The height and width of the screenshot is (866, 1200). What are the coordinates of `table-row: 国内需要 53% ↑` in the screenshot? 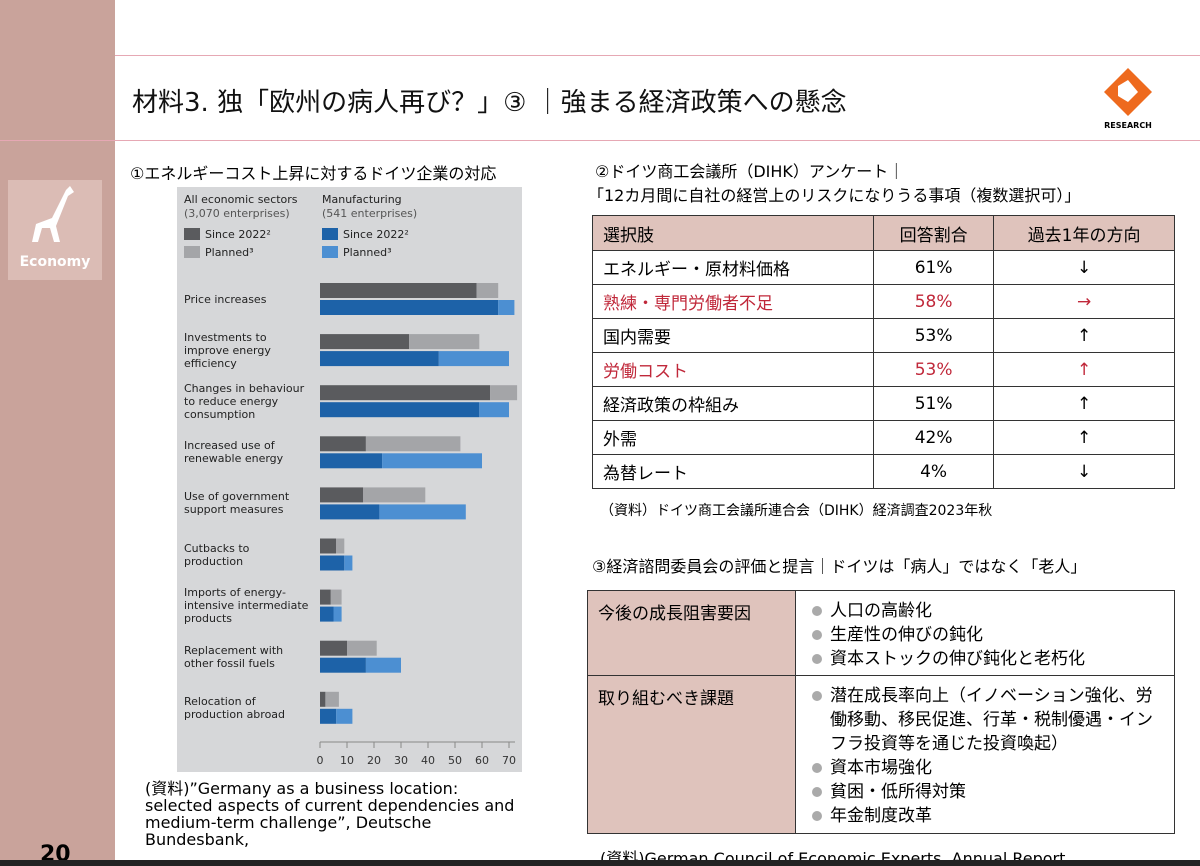 It's located at (883, 335).